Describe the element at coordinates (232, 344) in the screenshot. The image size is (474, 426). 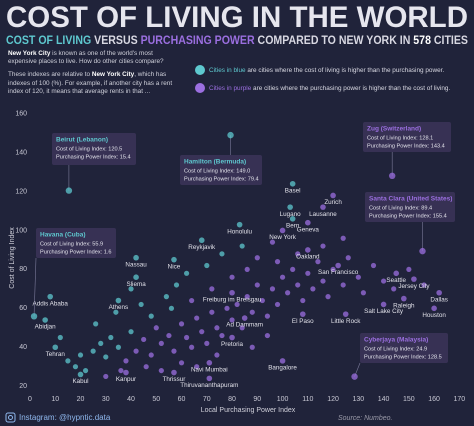
I see `city-label: Pretoria` at that location.